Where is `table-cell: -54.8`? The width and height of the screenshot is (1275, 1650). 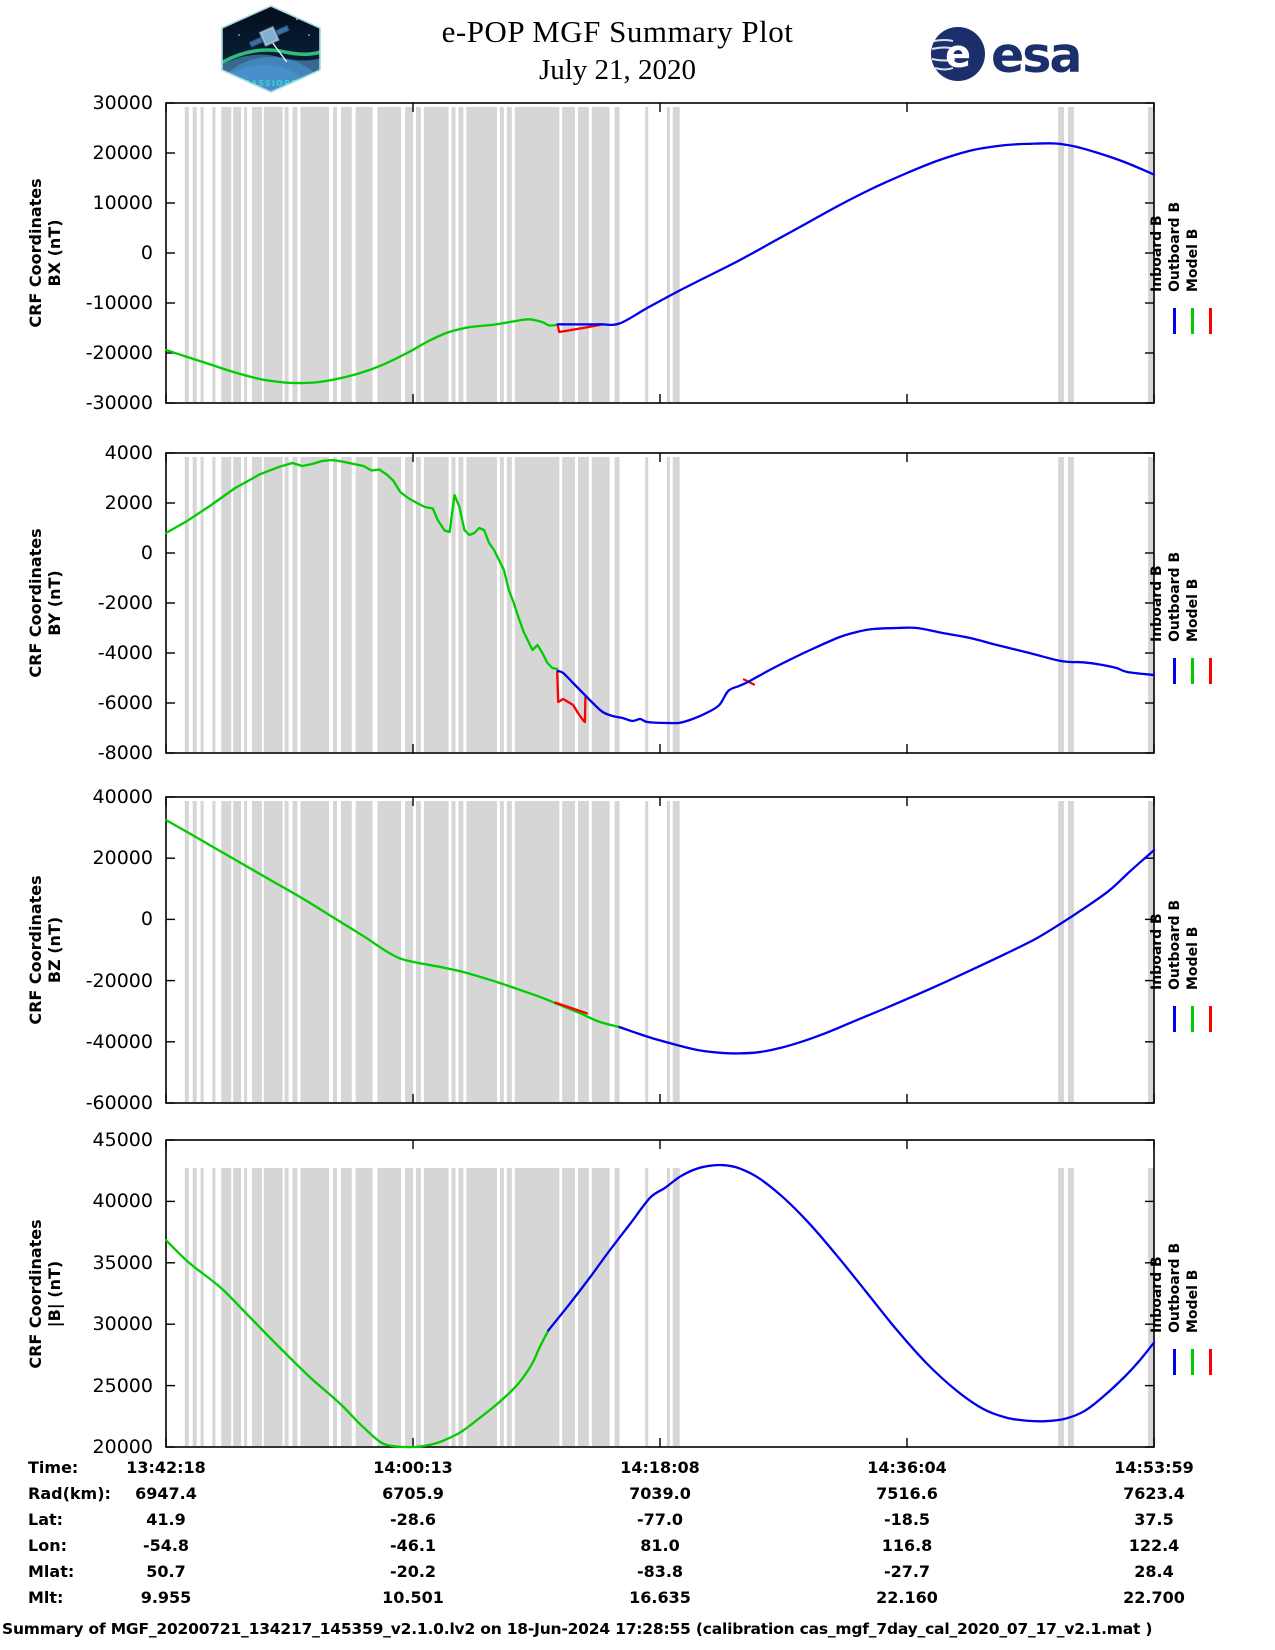
table-cell: -54.8 is located at coordinates (166, 1545).